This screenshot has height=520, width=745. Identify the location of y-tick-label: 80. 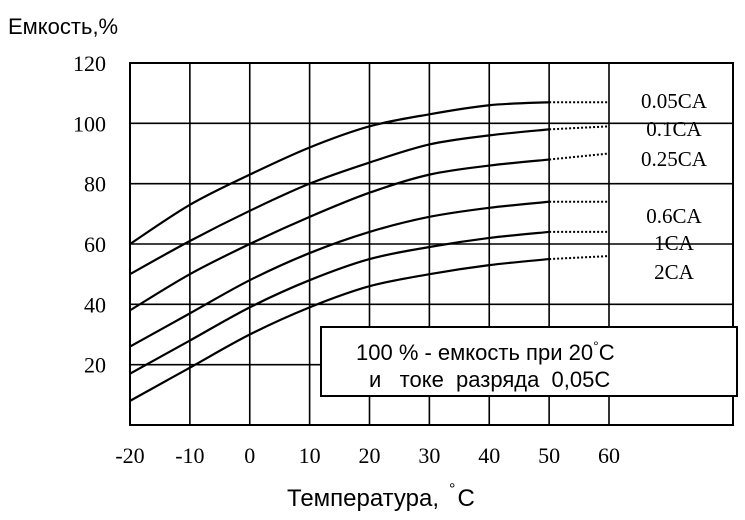
(95, 184).